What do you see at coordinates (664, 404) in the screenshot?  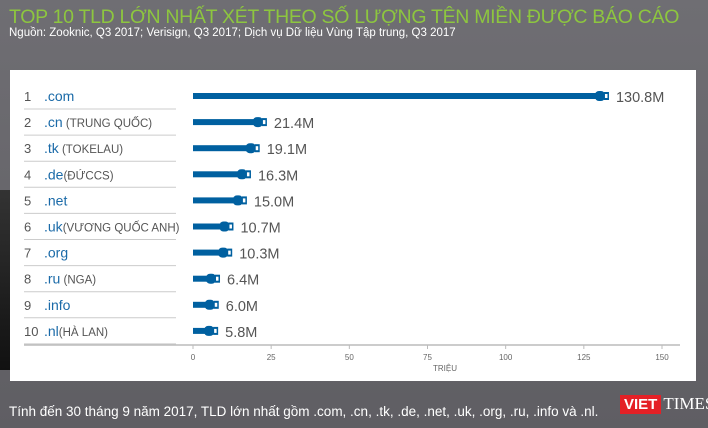 I see `viettimes-logo: VIETTIMES` at bounding box center [664, 404].